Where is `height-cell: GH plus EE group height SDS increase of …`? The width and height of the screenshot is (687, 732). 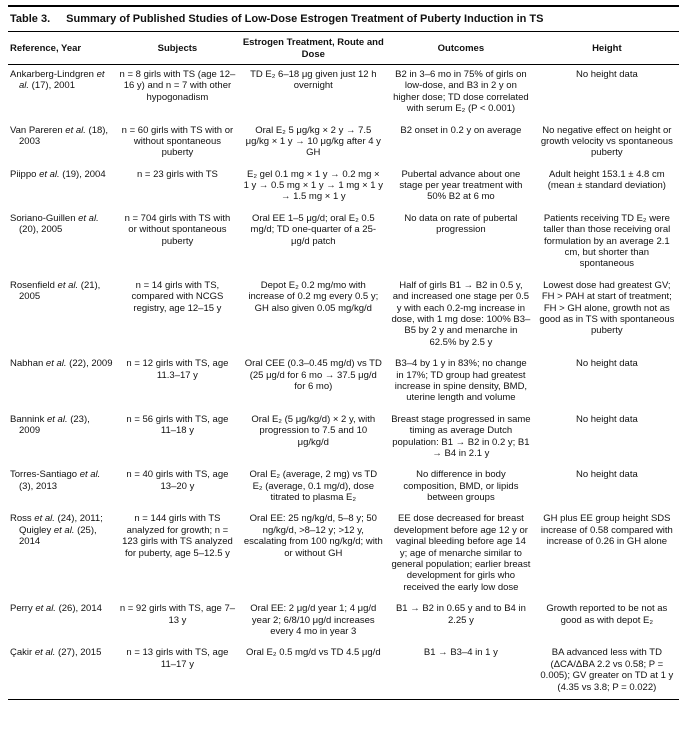 height-cell: GH plus EE group height SDS increase of … is located at coordinates (606, 530).